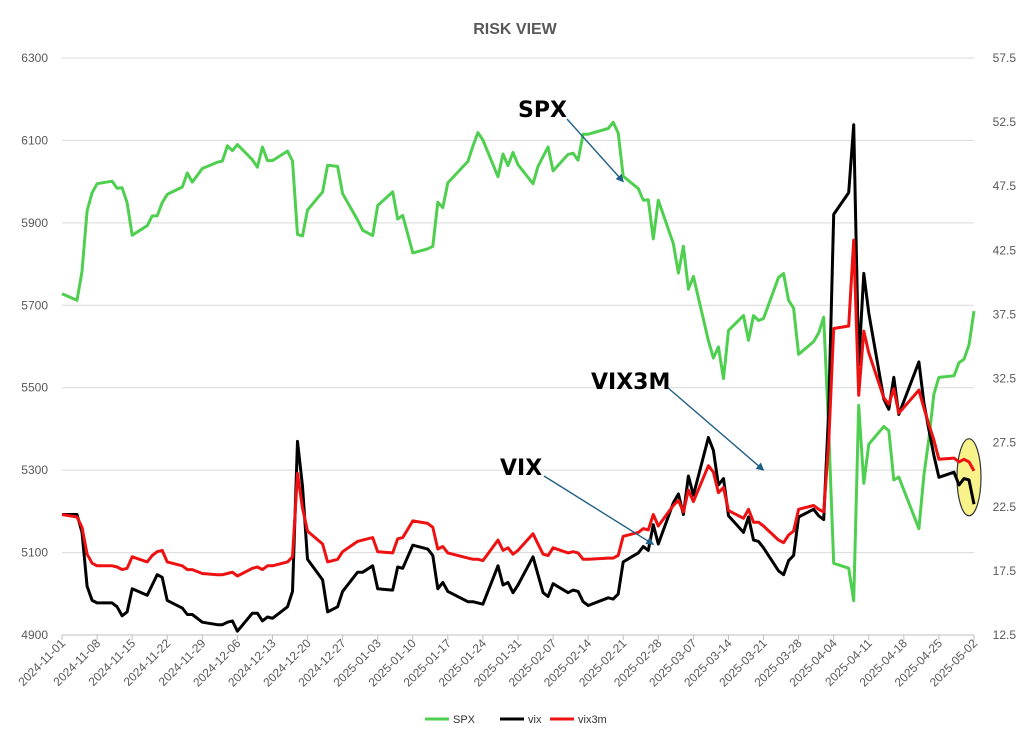  What do you see at coordinates (592, 720) in the screenshot?
I see `legend-label: vix3m` at bounding box center [592, 720].